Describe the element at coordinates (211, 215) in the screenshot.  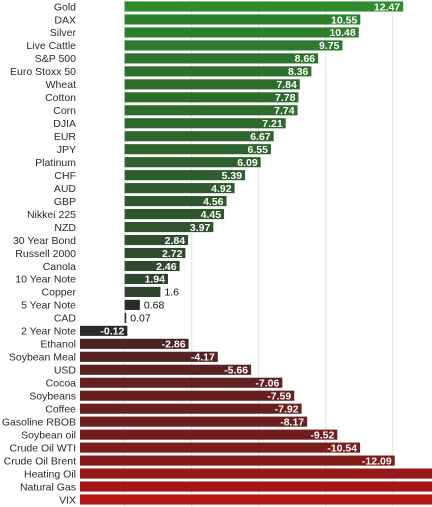
I see `value-label: 4.45` at that location.